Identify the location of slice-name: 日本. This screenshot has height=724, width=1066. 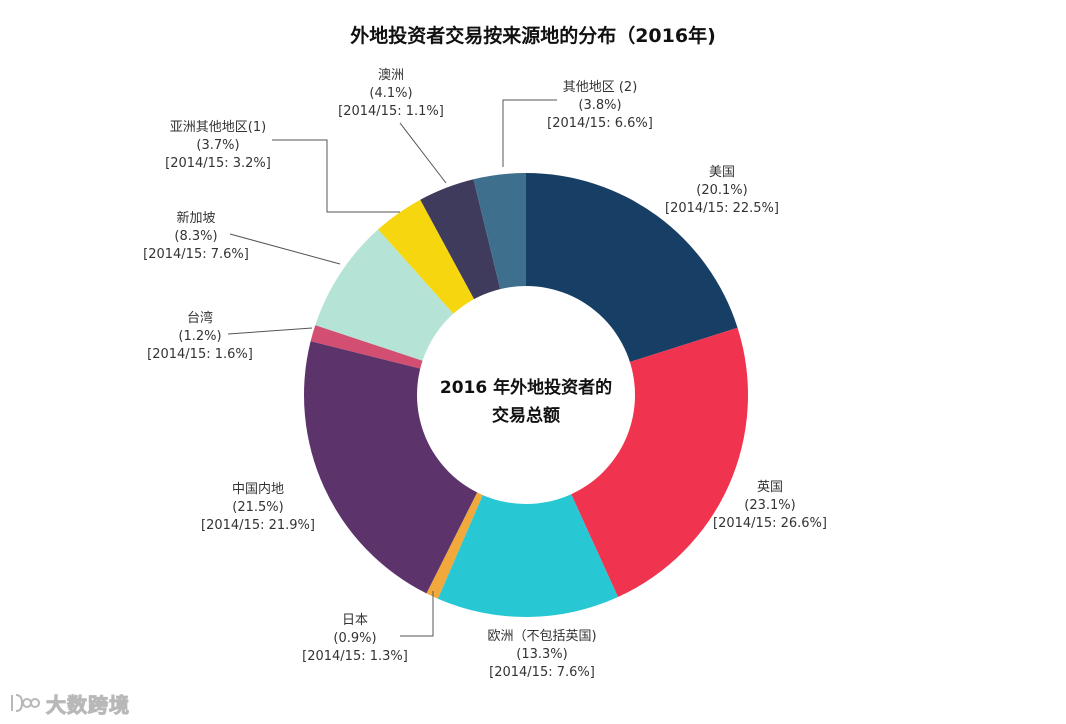
(355, 620).